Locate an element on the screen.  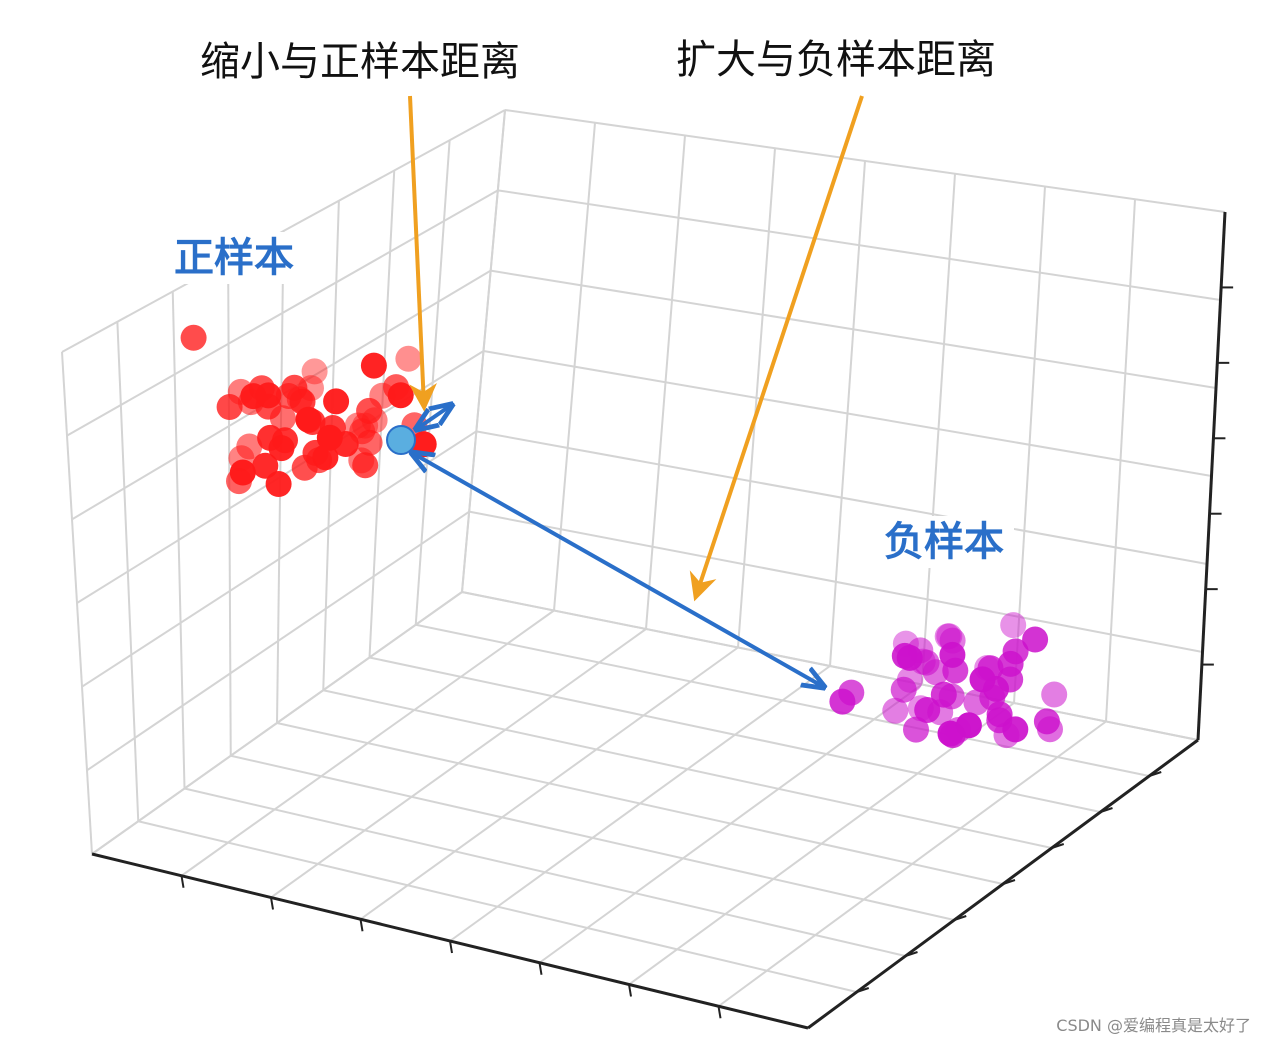
positive-cluster is located at coordinates (308, 410).